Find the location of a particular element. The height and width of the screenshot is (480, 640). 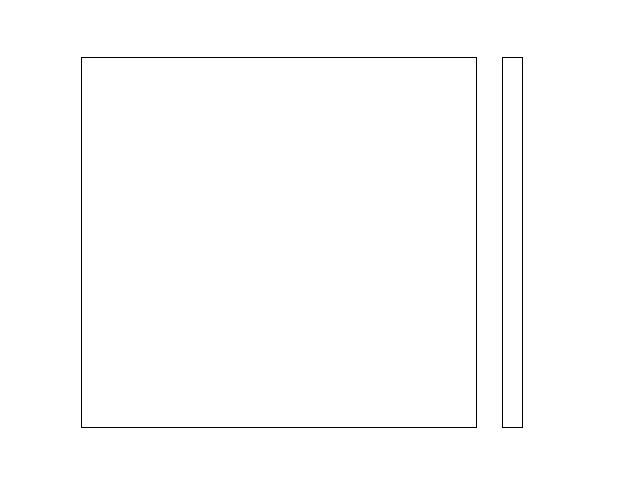

colorbar-gradient is located at coordinates (512, 242).